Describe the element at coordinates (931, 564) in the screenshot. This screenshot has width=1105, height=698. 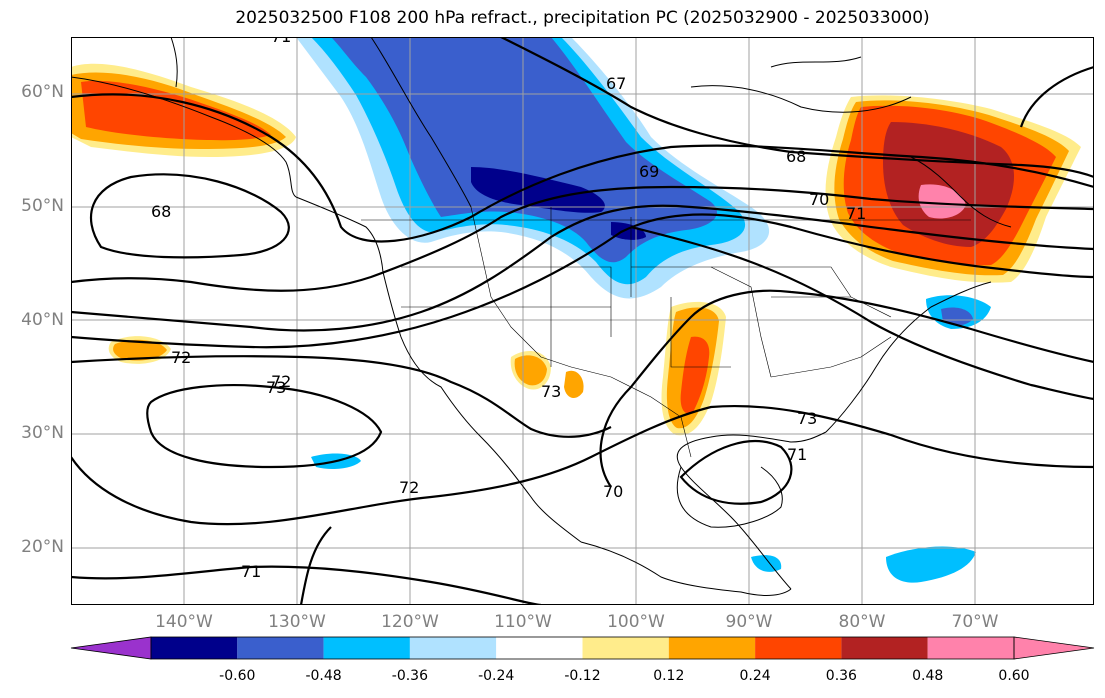
I see `shade-caribbean-cyan` at that location.